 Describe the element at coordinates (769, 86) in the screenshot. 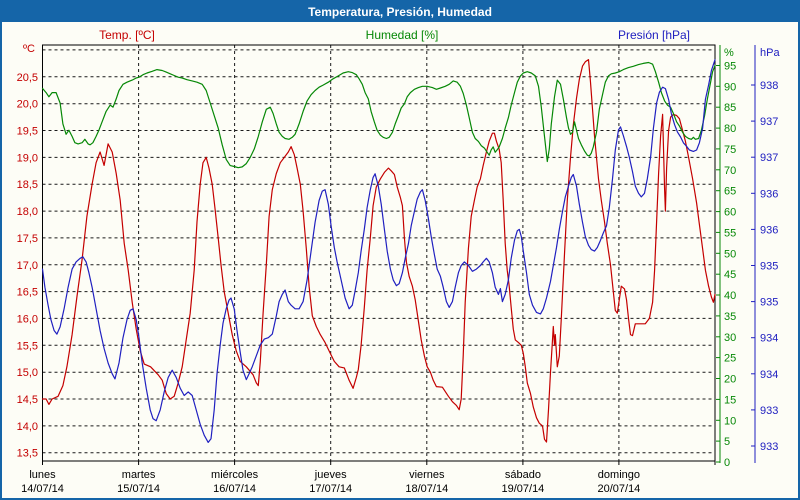

I see `svg-text: 938` at that location.